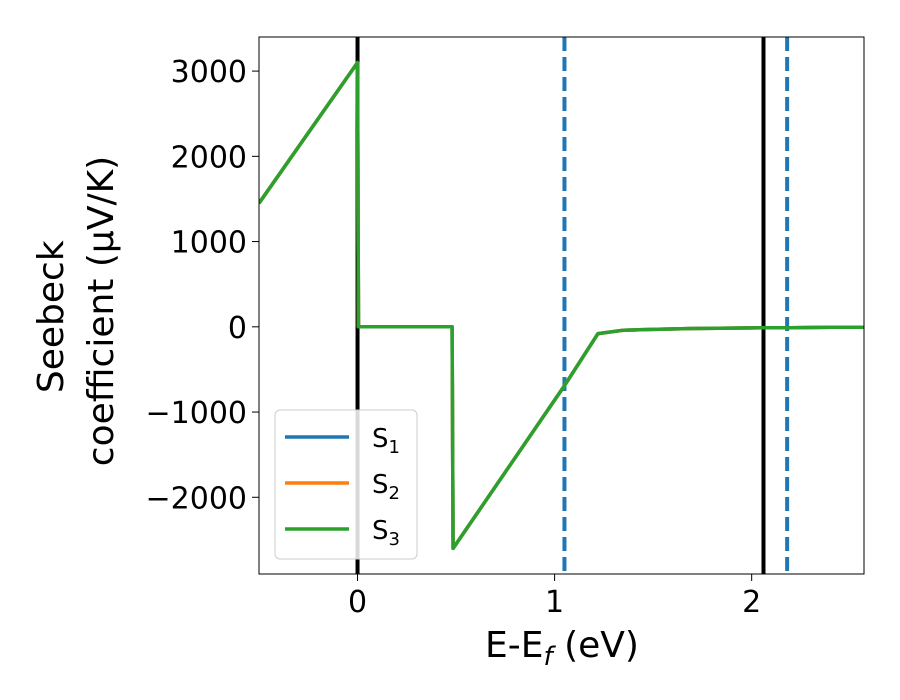  I want to click on y-tick-label: 0, so click(237, 328).